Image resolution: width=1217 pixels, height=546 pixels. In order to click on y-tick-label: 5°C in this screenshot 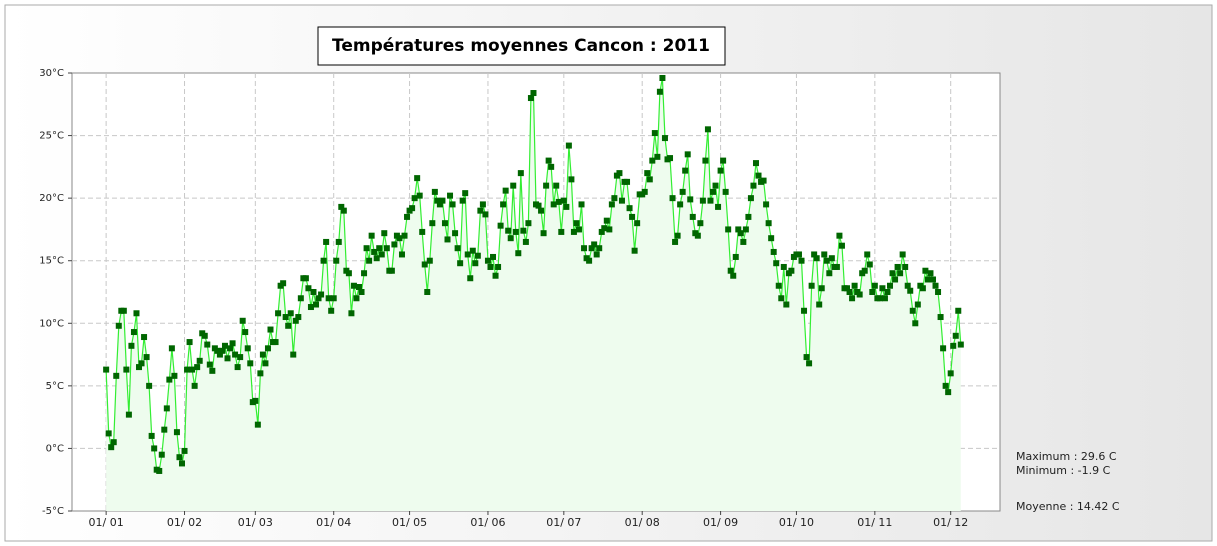, I will do `click(55, 386)`.